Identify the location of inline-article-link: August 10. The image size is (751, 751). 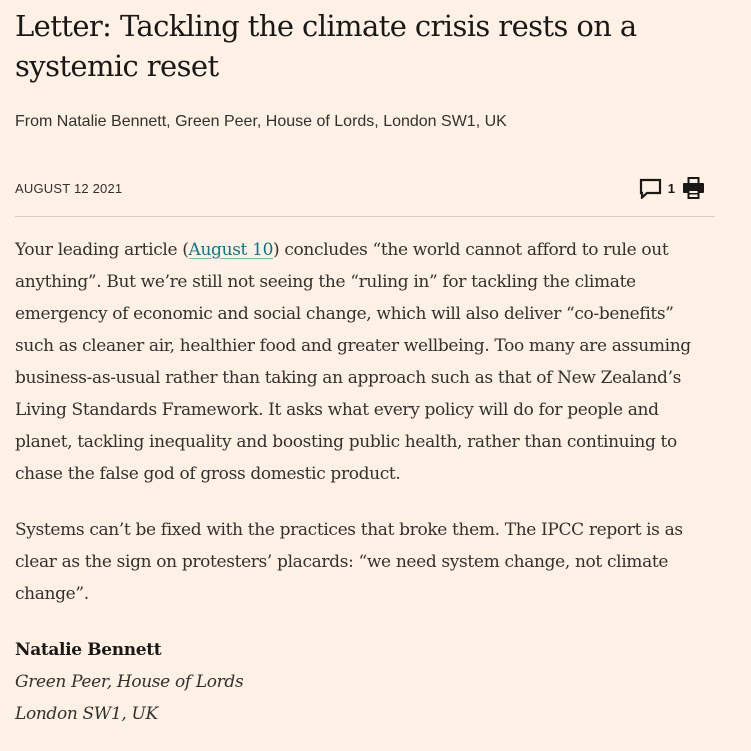
(231, 250).